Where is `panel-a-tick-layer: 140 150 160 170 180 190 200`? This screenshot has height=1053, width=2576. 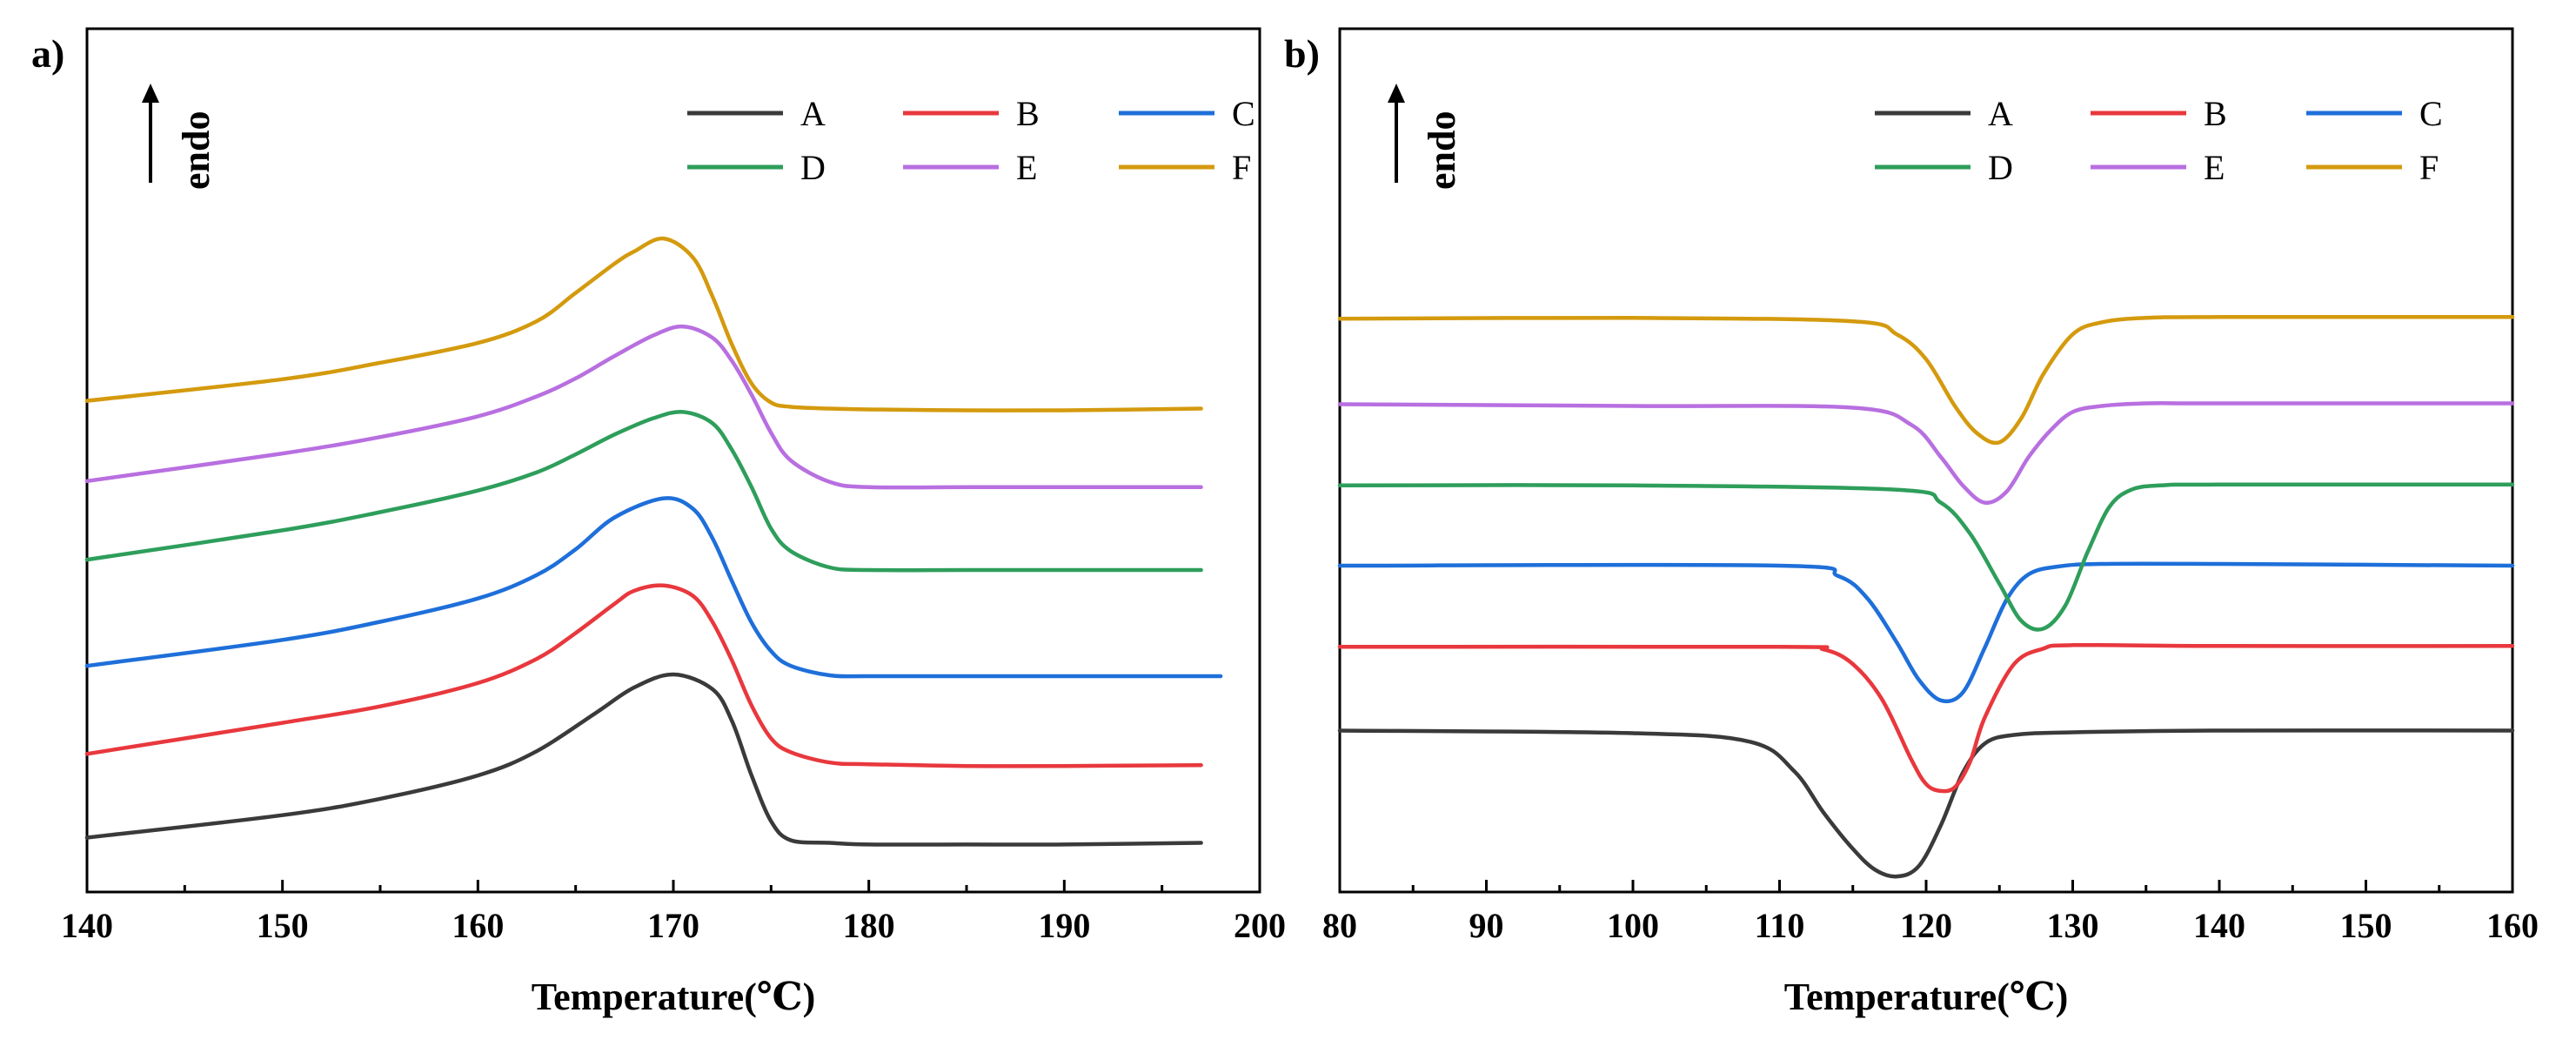
panel-a-tick-layer: 140 150 160 170 180 190 200 is located at coordinates (673, 913).